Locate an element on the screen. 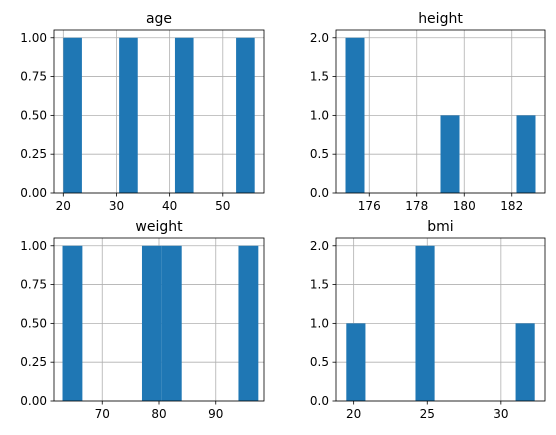 This screenshot has width=556, height=435. subplot-title: age is located at coordinates (159, 19).